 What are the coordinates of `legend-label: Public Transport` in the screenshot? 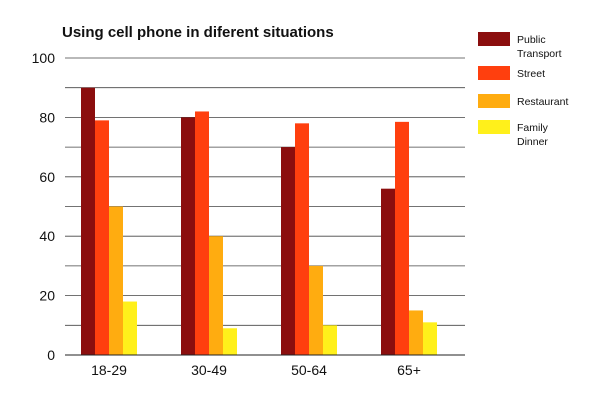 It's located at (539, 47).